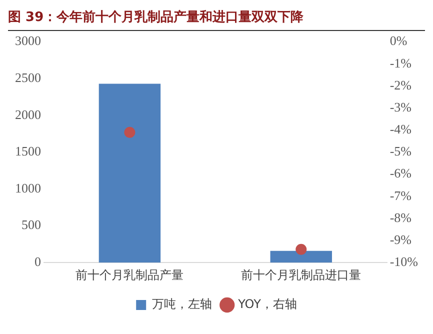 The width and height of the screenshot is (433, 334). Describe the element at coordinates (301, 275) in the screenshot. I see `x-tick-label: 前十个月乳制品进口量` at that location.